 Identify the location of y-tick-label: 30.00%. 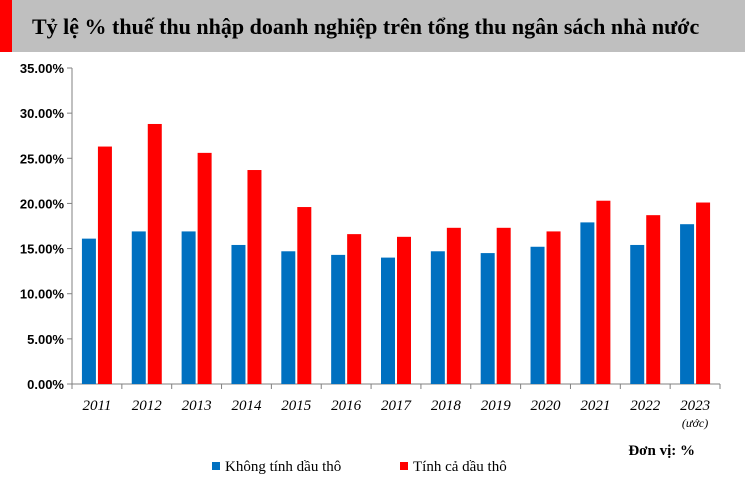
(42, 113).